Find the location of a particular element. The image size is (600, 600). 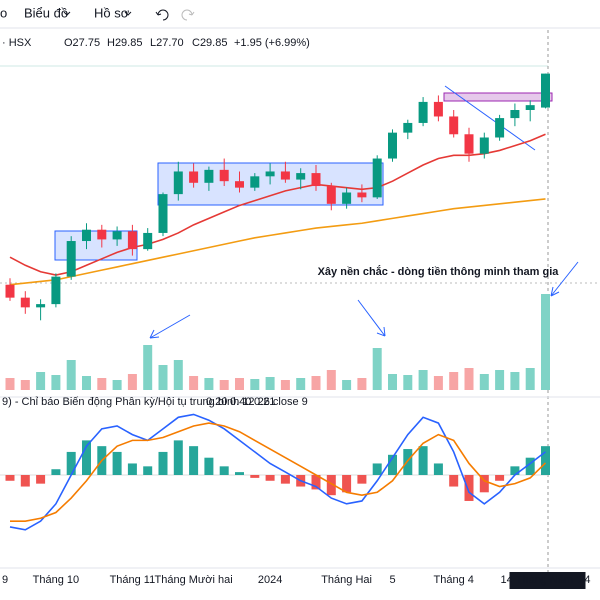

ohlc-close: C29.85 is located at coordinates (209, 43).